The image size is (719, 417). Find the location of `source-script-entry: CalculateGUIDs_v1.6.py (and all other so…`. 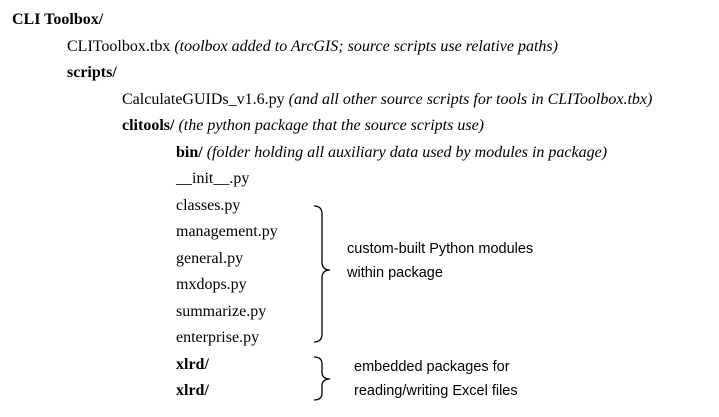

source-script-entry: CalculateGUIDs_v1.6.py (and all other so… is located at coordinates (387, 100).